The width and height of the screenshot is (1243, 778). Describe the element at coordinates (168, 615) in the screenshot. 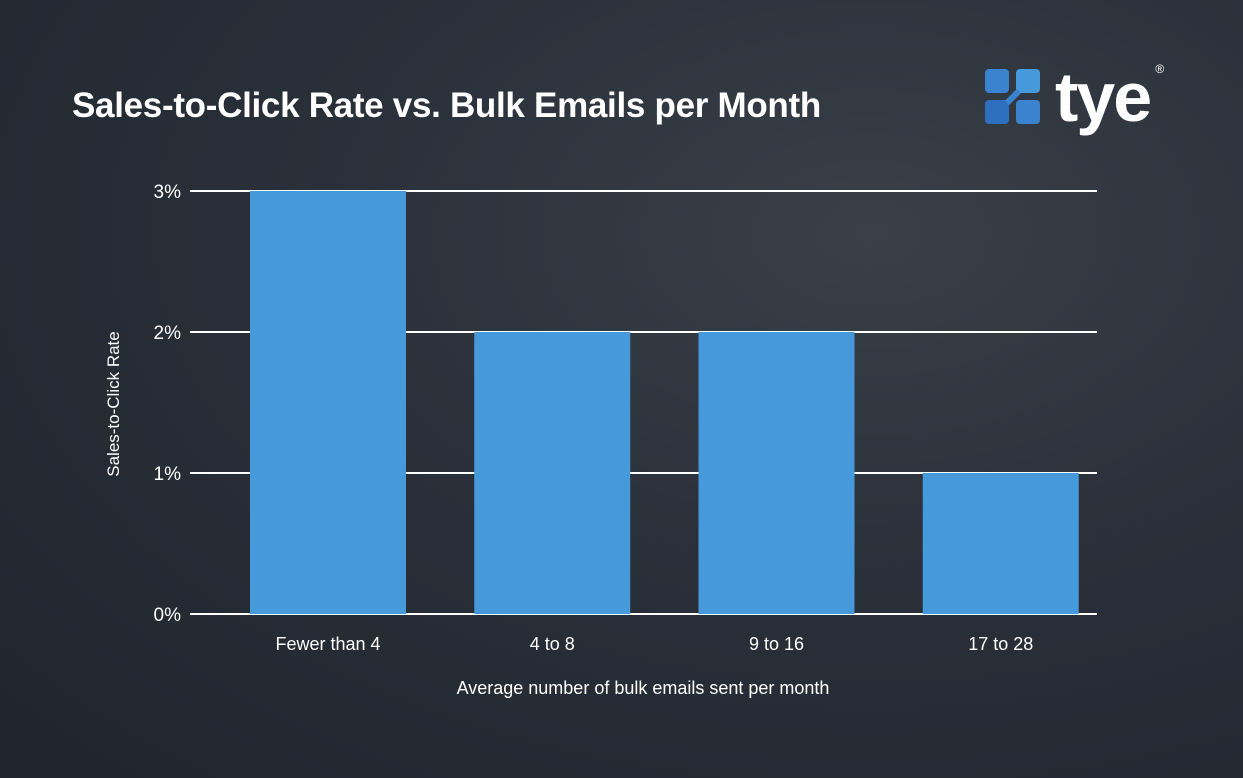

I see `y-tick-label: 0%` at that location.